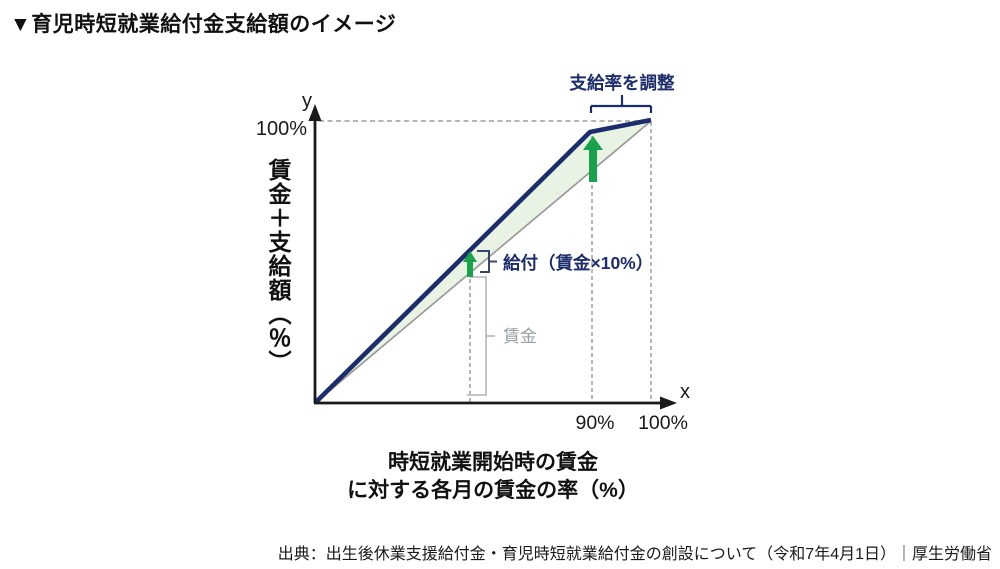 This screenshot has height=569, width=1000. What do you see at coordinates (685, 392) in the screenshot?
I see `x-axis-letter: x` at bounding box center [685, 392].